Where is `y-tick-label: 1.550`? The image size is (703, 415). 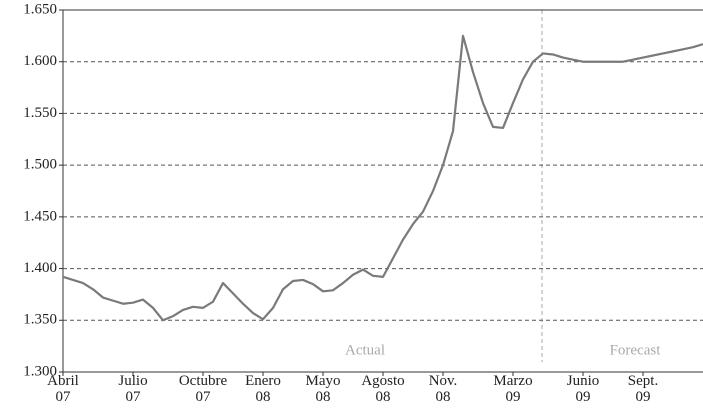 y-tick-label: 1.550 is located at coordinates (40, 113).